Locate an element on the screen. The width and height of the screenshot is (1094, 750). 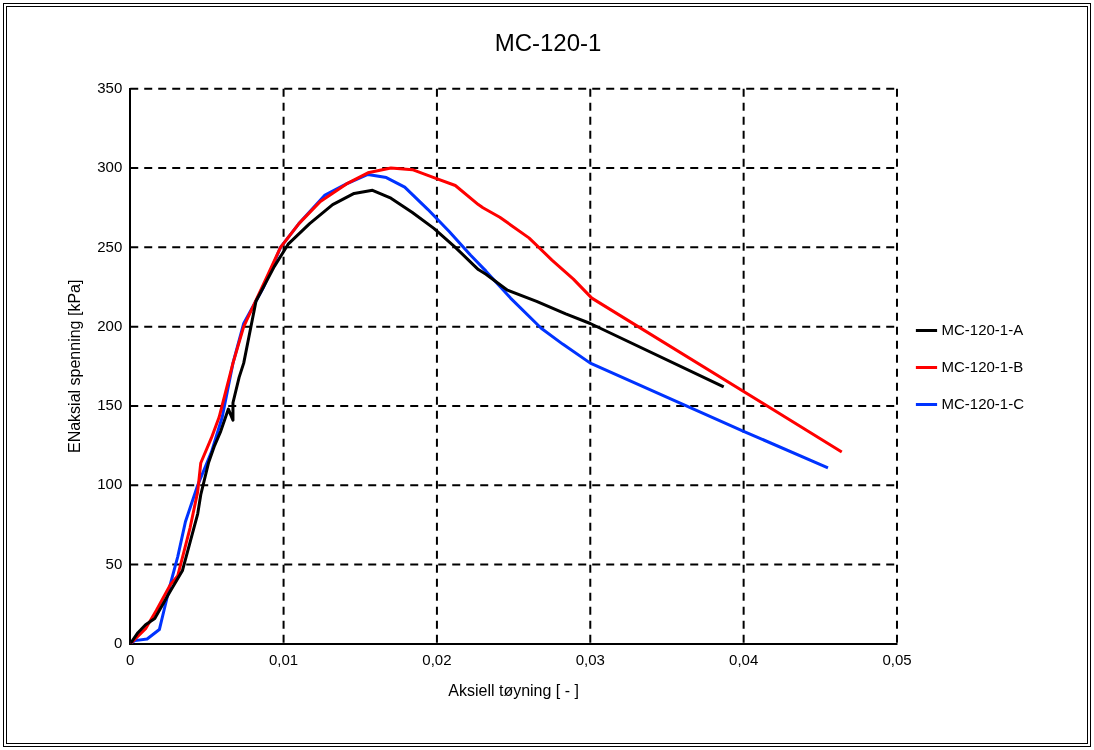
x-axis-title: Aksiell tøyning [ - ] is located at coordinates (513, 690).